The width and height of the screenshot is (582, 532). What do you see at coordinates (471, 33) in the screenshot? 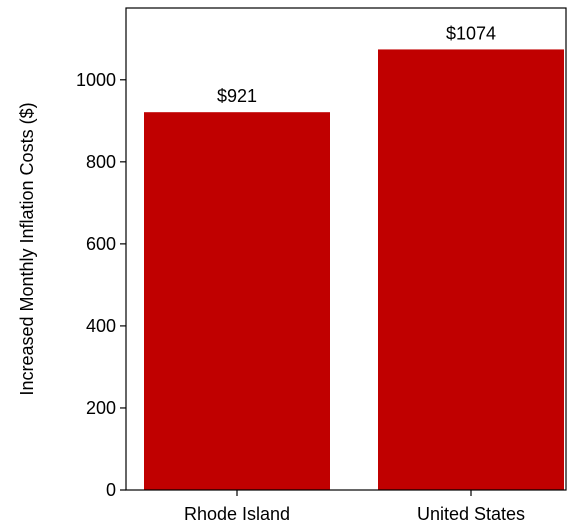
I see `data-label-united-states: $1074` at bounding box center [471, 33].